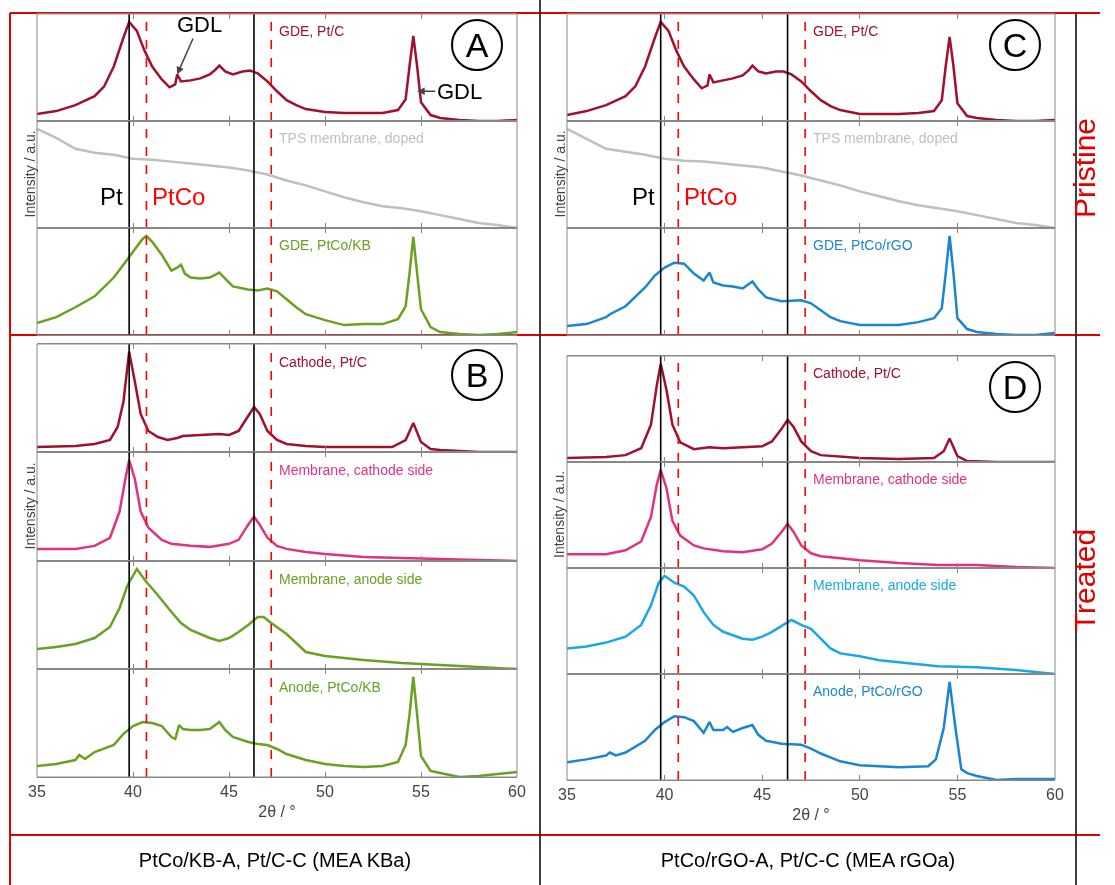 The image size is (1115, 885). What do you see at coordinates (868, 691) in the screenshot?
I see `series-label: Anode, PtCo/rGO` at bounding box center [868, 691].